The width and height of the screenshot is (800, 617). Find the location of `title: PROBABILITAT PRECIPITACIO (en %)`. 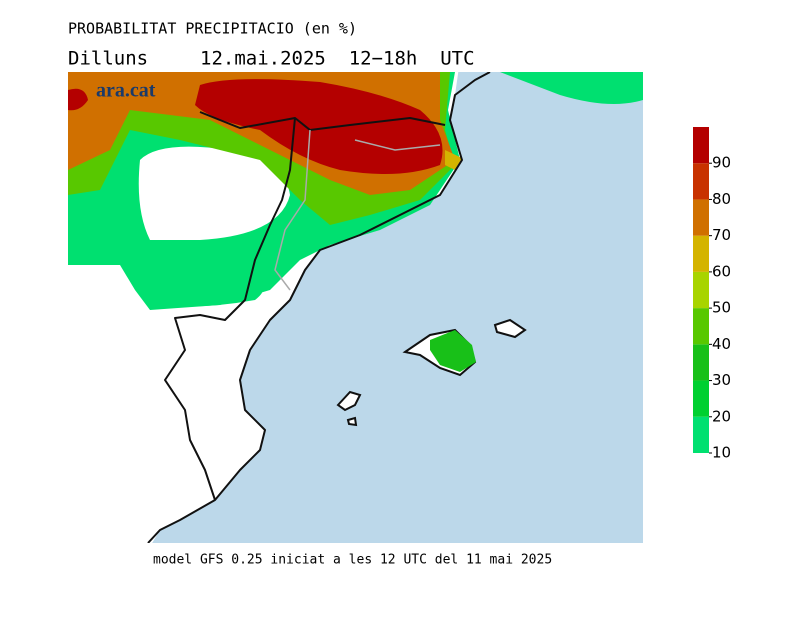

title: PROBABILITAT PRECIPITACIO (en %) is located at coordinates (212, 29).